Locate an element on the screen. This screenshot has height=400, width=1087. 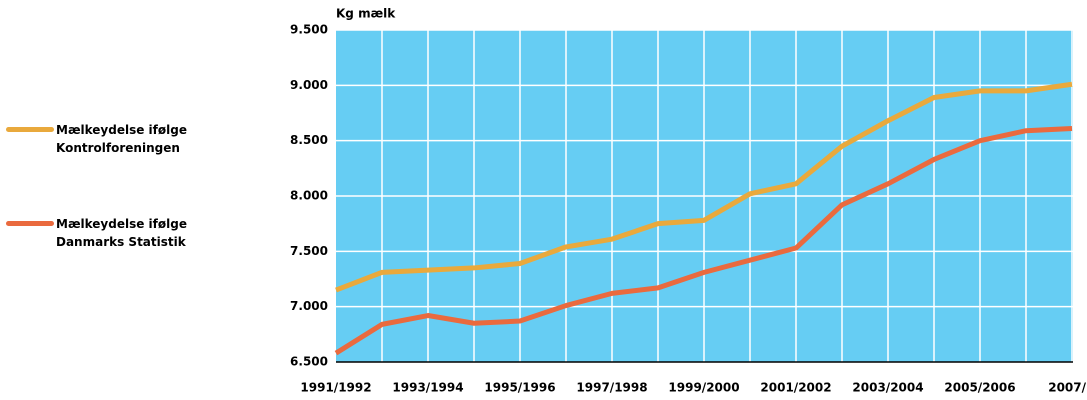
x-tick-label: 1997/1998 is located at coordinates (611, 388).